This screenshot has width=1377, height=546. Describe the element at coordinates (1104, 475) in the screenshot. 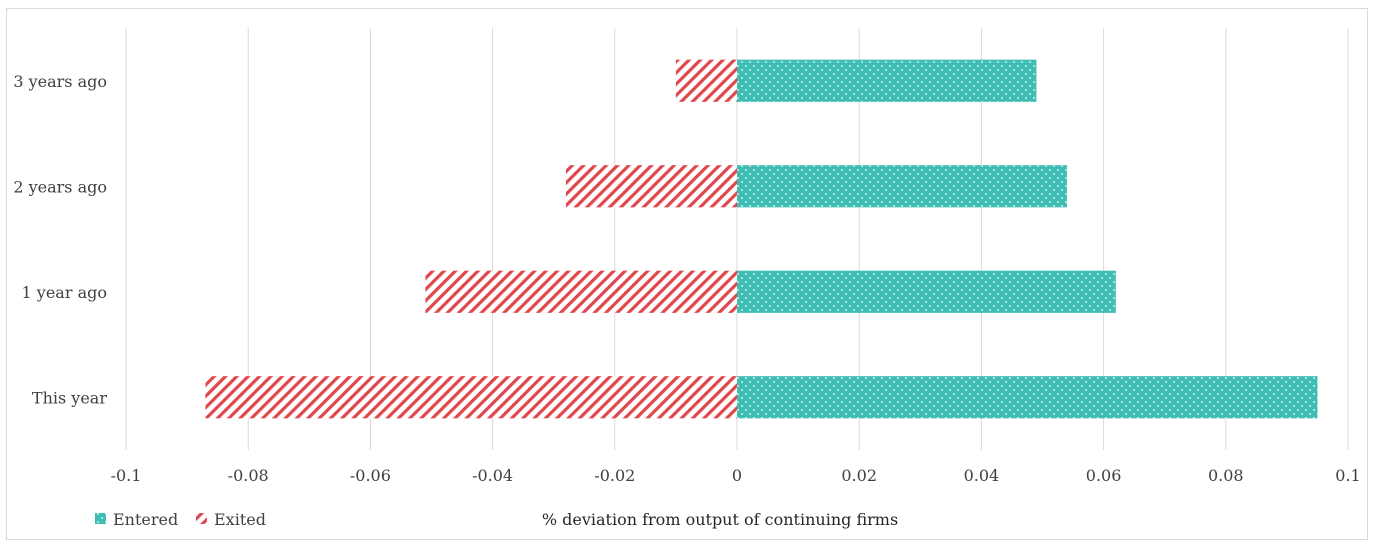

I see `x-tick-label: 0.06` at that location.